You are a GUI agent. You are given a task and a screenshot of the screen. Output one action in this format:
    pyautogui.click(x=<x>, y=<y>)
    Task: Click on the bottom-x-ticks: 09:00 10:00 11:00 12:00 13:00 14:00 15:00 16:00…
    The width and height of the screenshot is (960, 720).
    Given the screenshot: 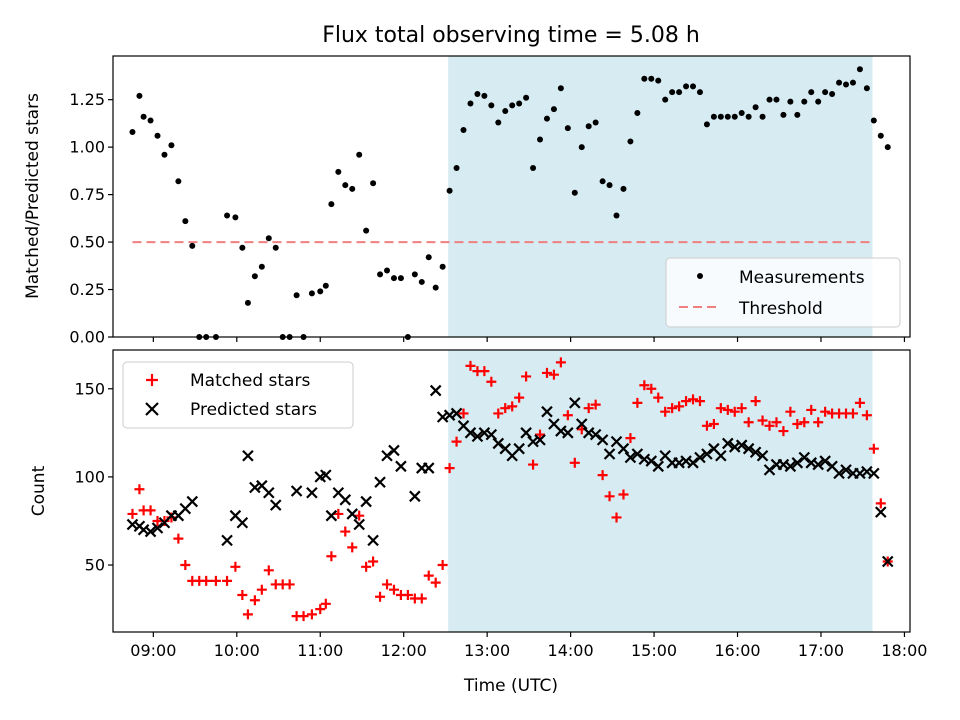 What is the action you would take?
    pyautogui.click(x=528, y=646)
    